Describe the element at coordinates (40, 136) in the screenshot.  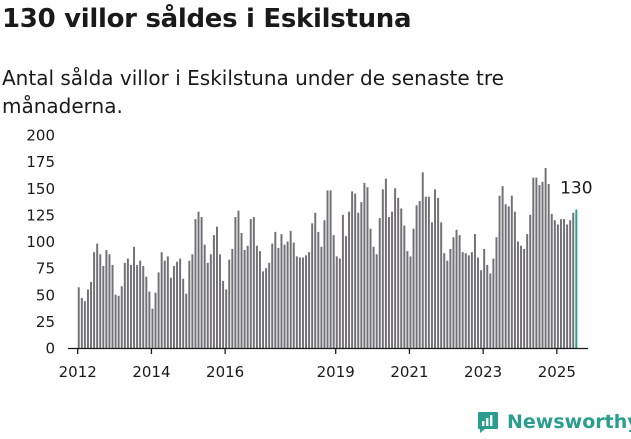
I see `y-tick-label: 200` at that location.